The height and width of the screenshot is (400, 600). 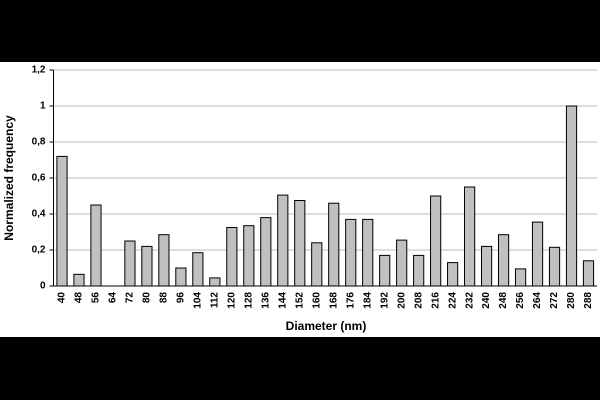 What do you see at coordinates (571, 300) in the screenshot?
I see `x-tick-label: 280` at bounding box center [571, 300].